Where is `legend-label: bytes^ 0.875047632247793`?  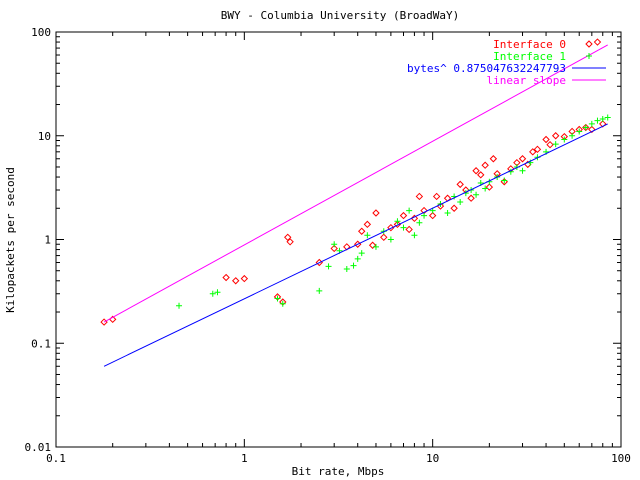 legend-label: bytes^ 0.875047632247793 is located at coordinates (486, 68).